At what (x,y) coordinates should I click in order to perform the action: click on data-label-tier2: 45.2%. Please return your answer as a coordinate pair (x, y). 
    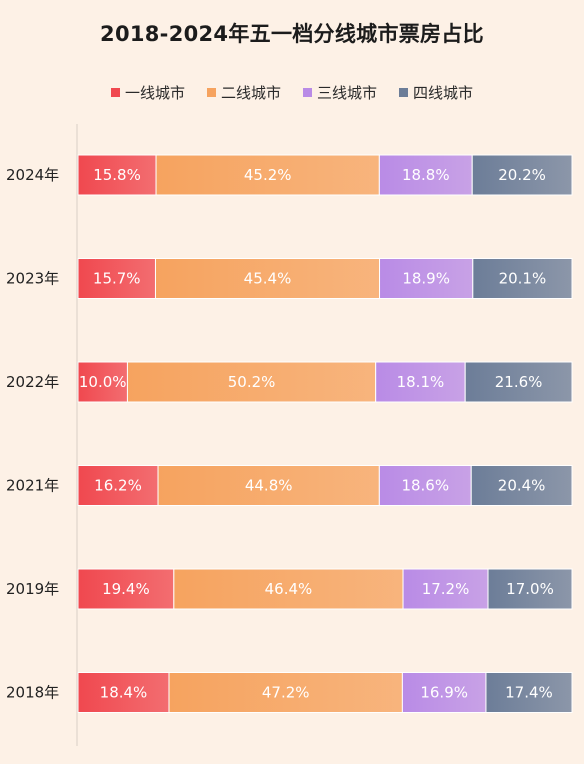
    Looking at the image, I should click on (268, 175).